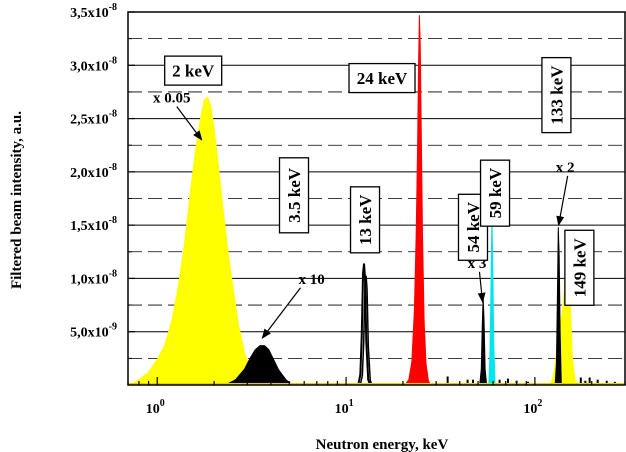  What do you see at coordinates (382, 444) in the screenshot?
I see `x-axis-title: Neutron energy, keV` at bounding box center [382, 444].